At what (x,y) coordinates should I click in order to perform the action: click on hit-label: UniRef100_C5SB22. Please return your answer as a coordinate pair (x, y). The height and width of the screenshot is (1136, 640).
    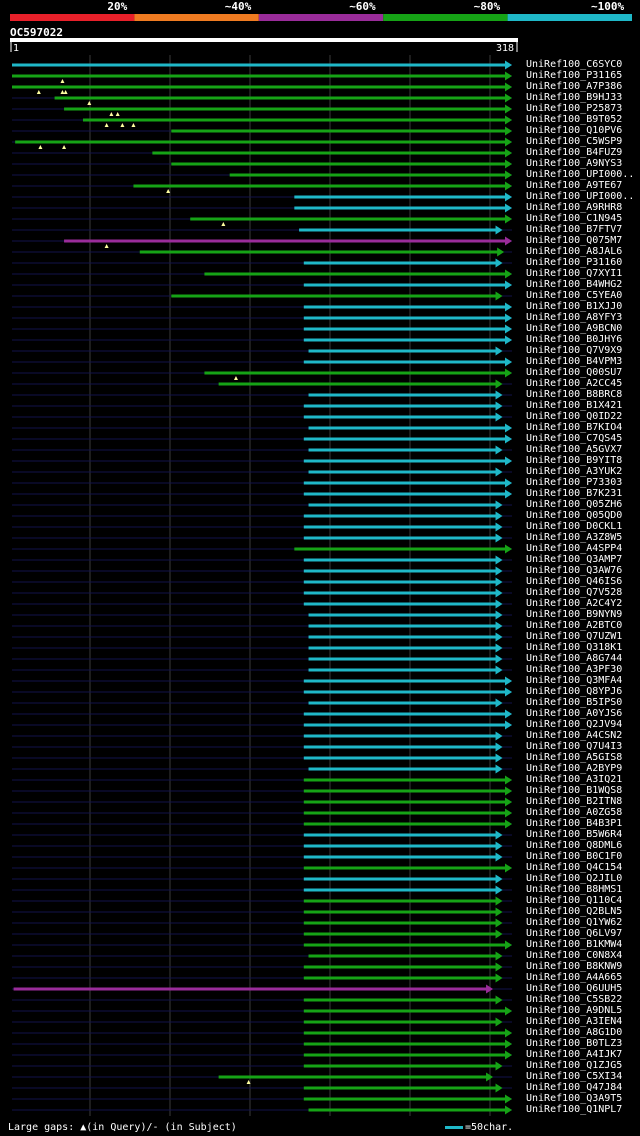
    Looking at the image, I should click on (574, 999).